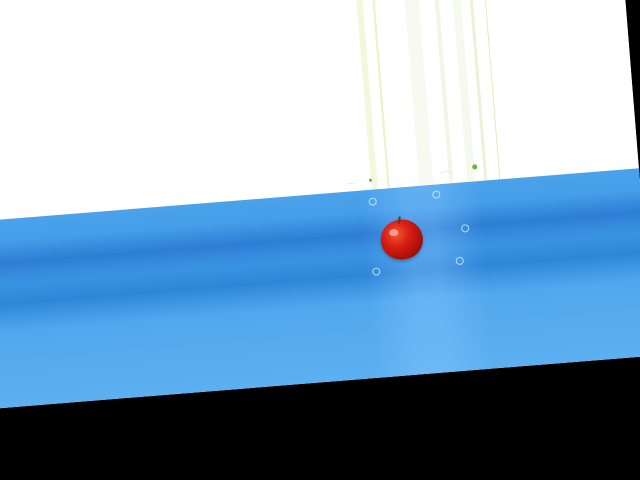 This screenshot has width=640, height=480. I want to click on apple-highlight, so click(393, 232).